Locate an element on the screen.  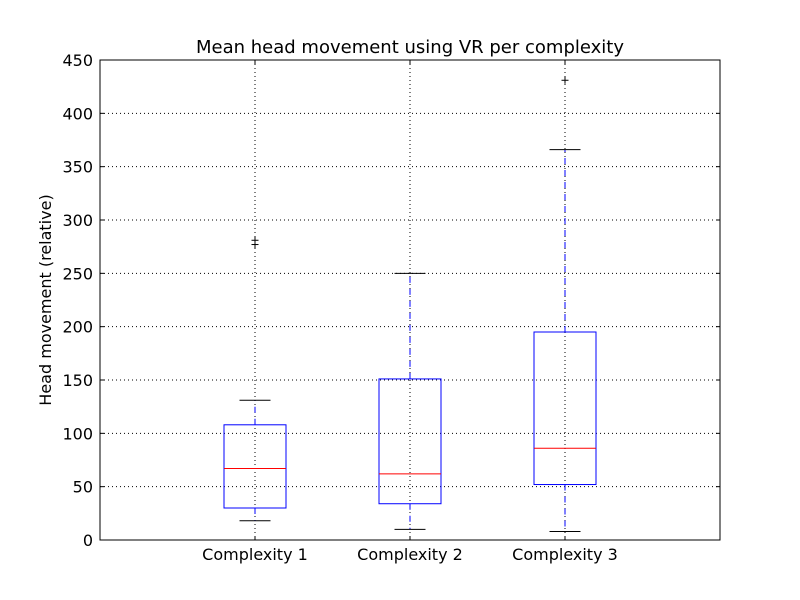
y-tick-label: 300 is located at coordinates (77, 220).